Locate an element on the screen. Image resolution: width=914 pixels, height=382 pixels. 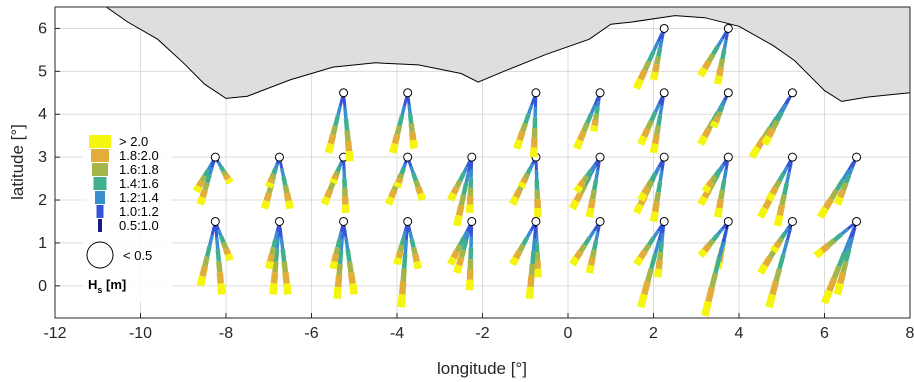
x-tick-label: 2 is located at coordinates (653, 333).